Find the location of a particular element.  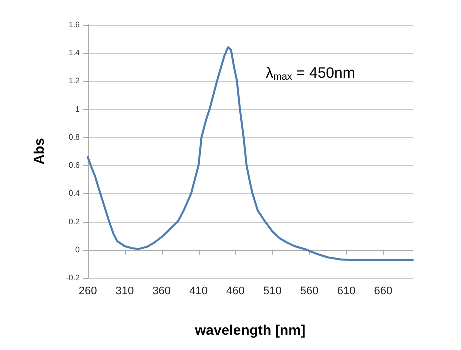

x-tick-label: 260 is located at coordinates (88, 292).